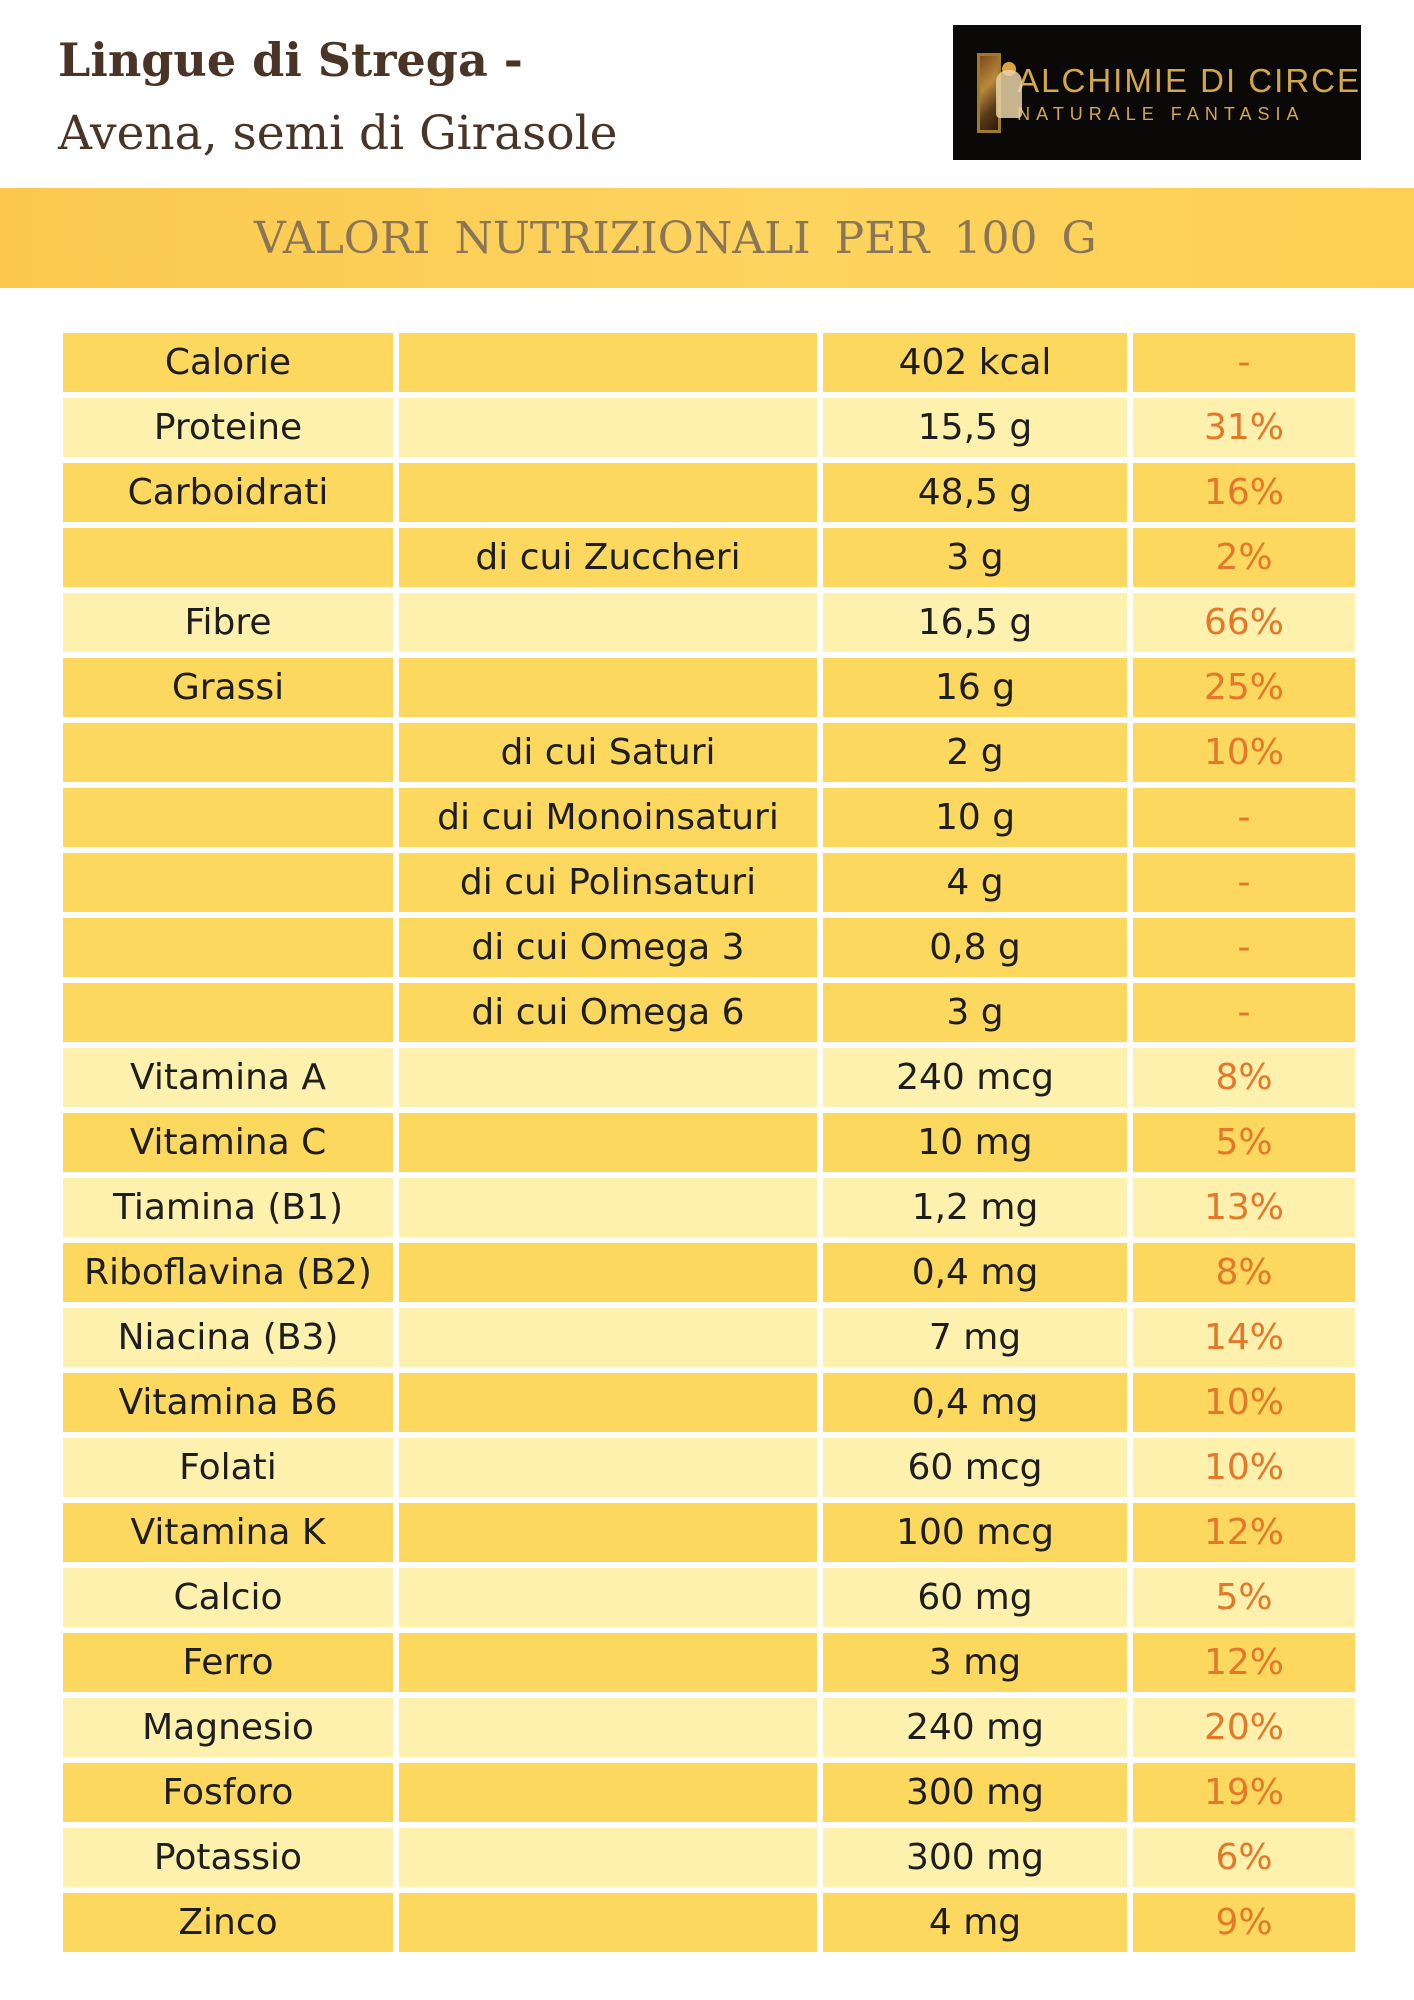 This screenshot has width=1414, height=2000. What do you see at coordinates (975, 687) in the screenshot?
I see `nutrient-value: 16 g` at bounding box center [975, 687].